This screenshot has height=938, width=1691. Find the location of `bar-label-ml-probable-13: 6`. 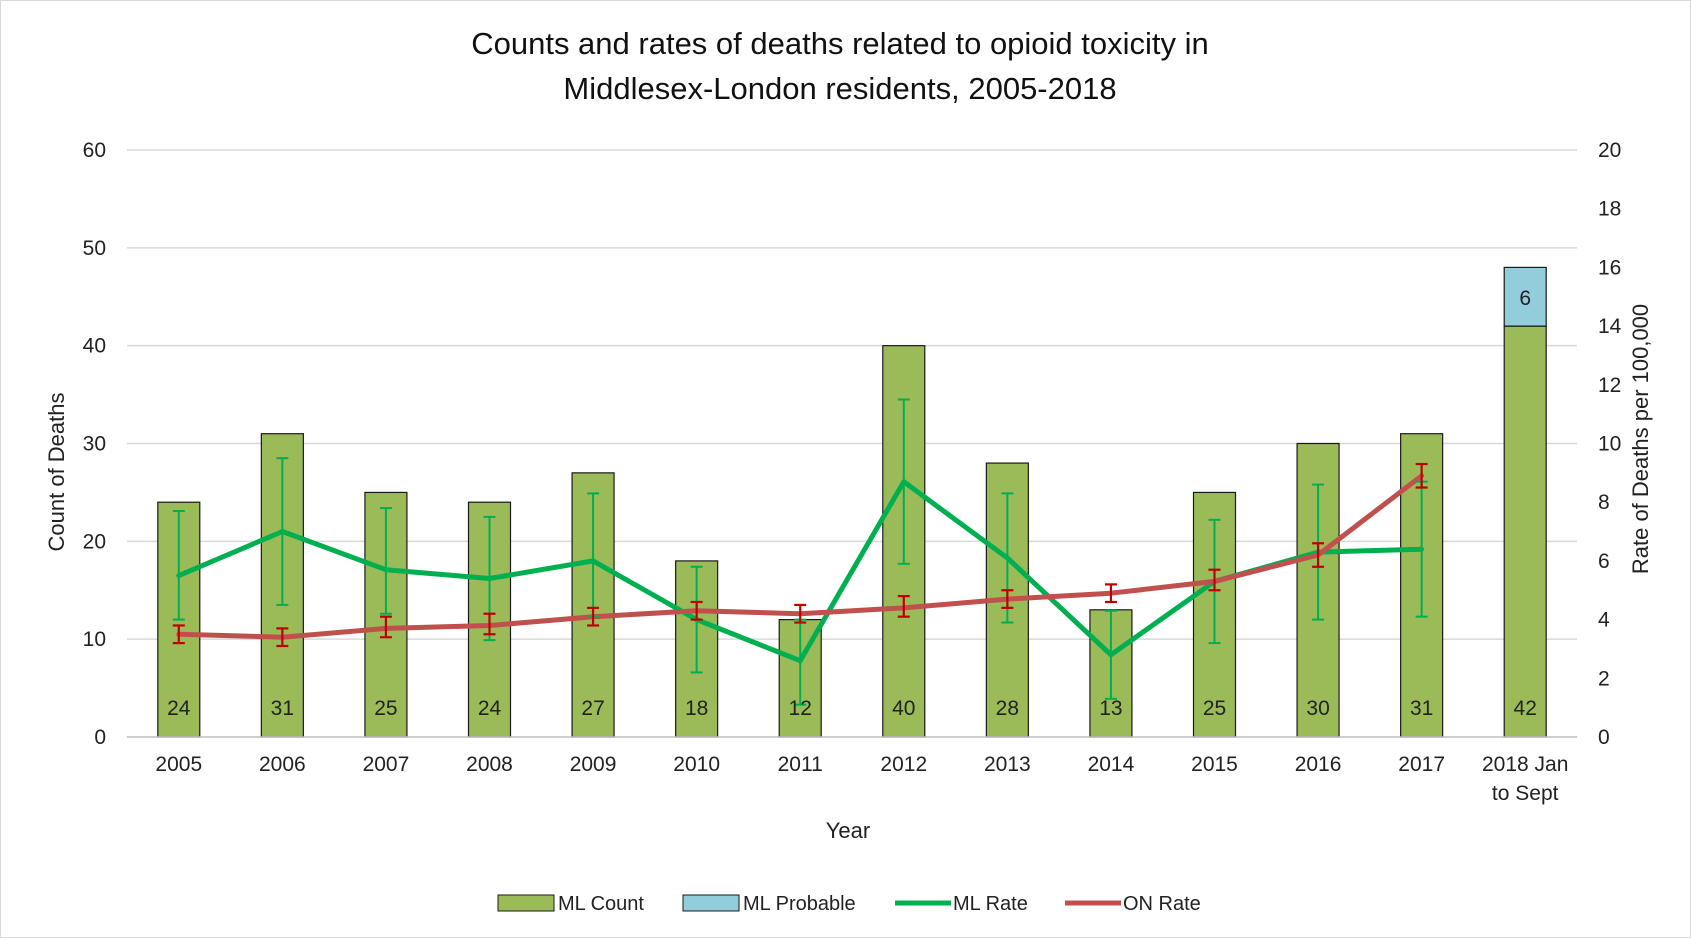

bar-label-ml-probable-13: 6 is located at coordinates (1525, 298).